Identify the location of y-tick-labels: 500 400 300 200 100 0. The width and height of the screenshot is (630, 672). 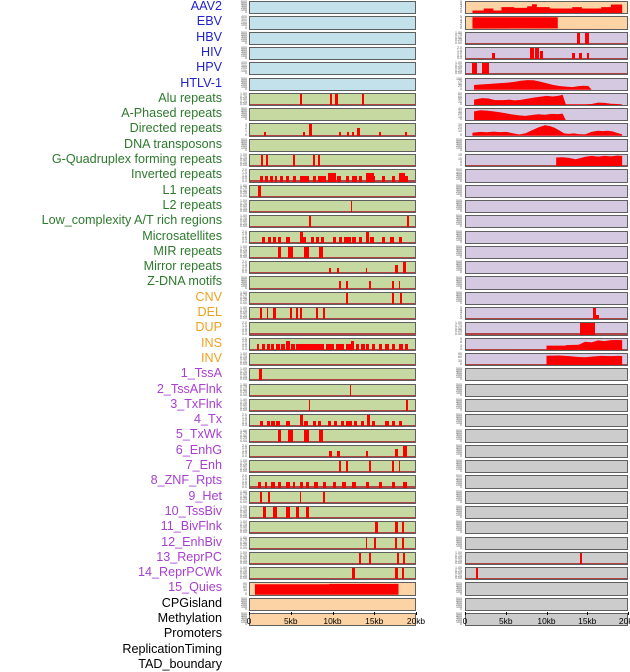
(453, 588).